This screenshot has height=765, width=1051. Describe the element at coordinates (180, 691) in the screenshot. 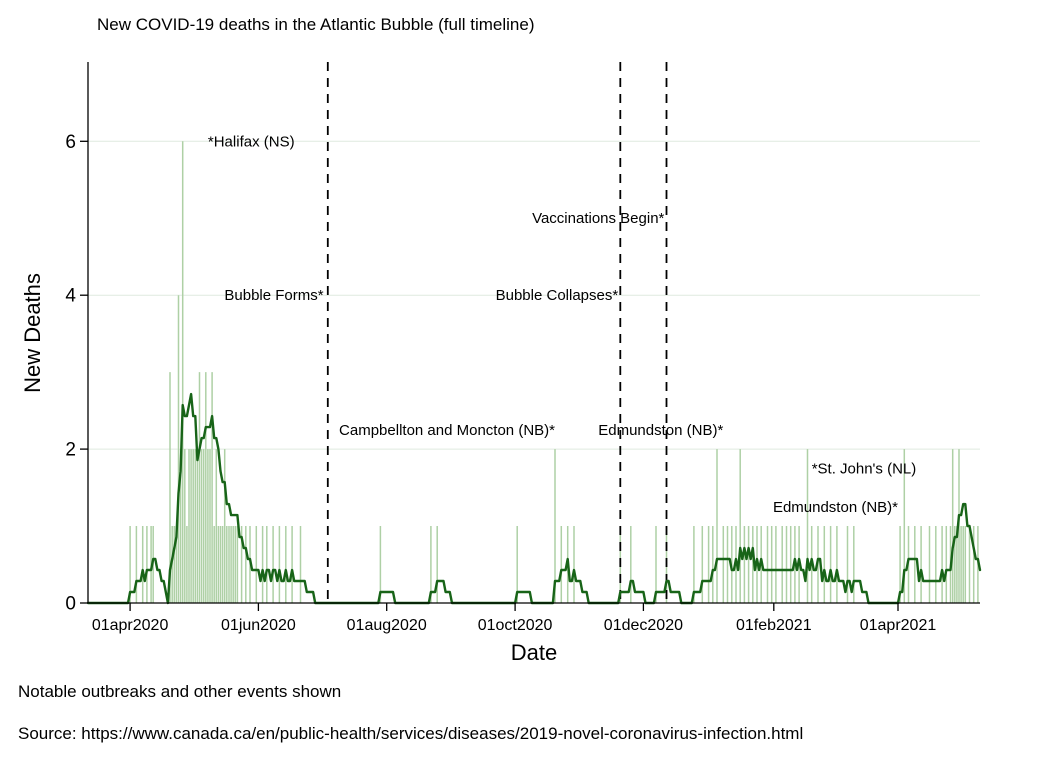

I see `events-note: Notable outbreaks and other events shown` at that location.